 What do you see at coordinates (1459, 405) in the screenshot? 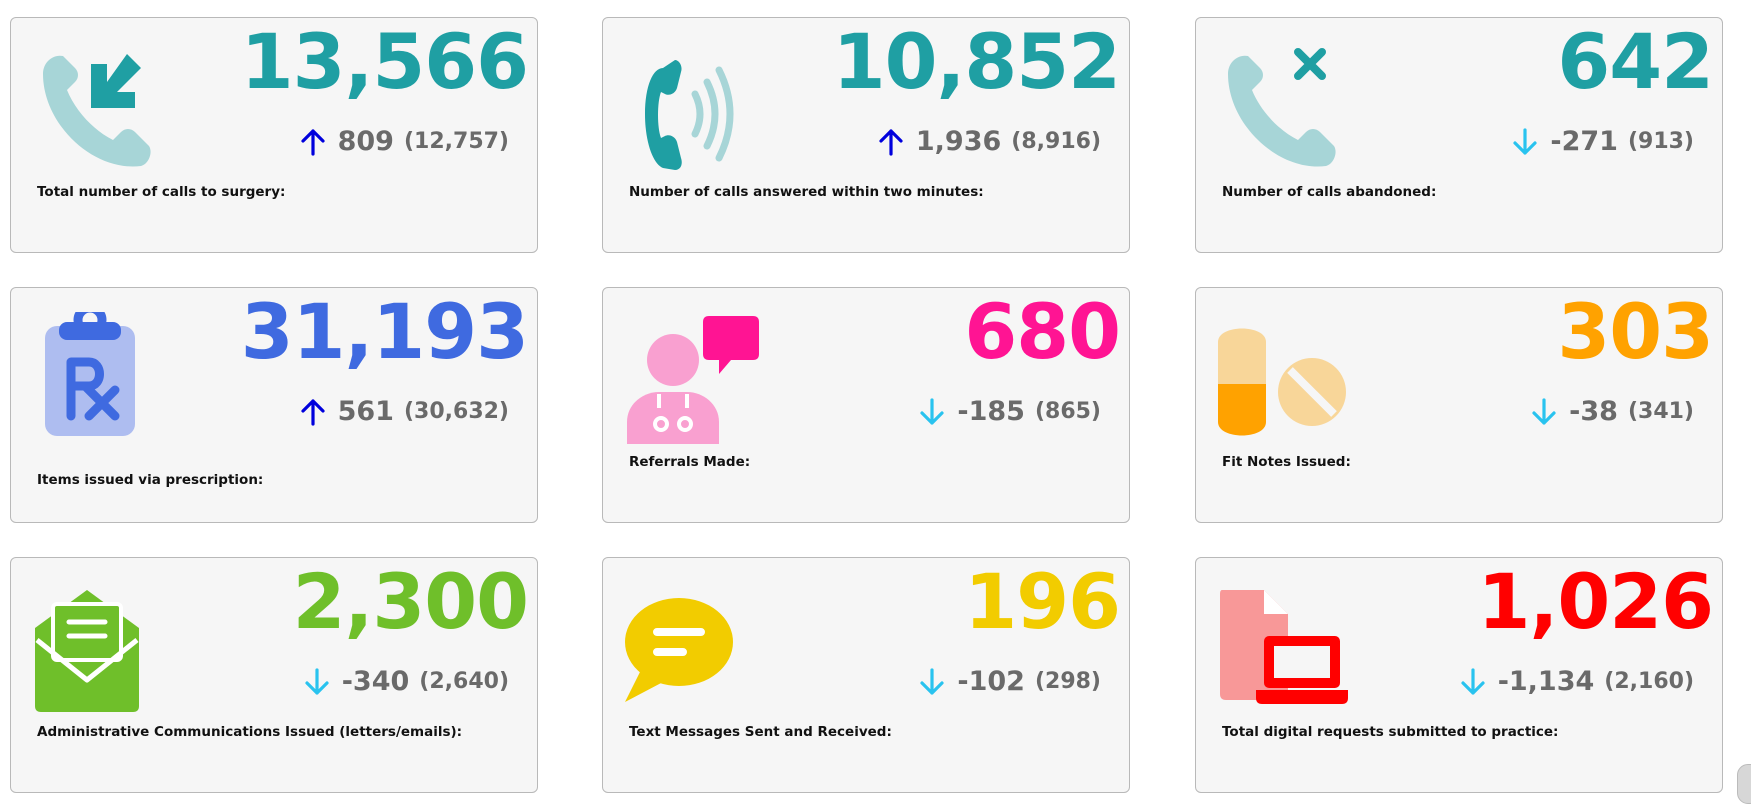
I see `stat-card-fit-notes: 303 -38 (341) Fit Notes Issued:` at bounding box center [1459, 405].